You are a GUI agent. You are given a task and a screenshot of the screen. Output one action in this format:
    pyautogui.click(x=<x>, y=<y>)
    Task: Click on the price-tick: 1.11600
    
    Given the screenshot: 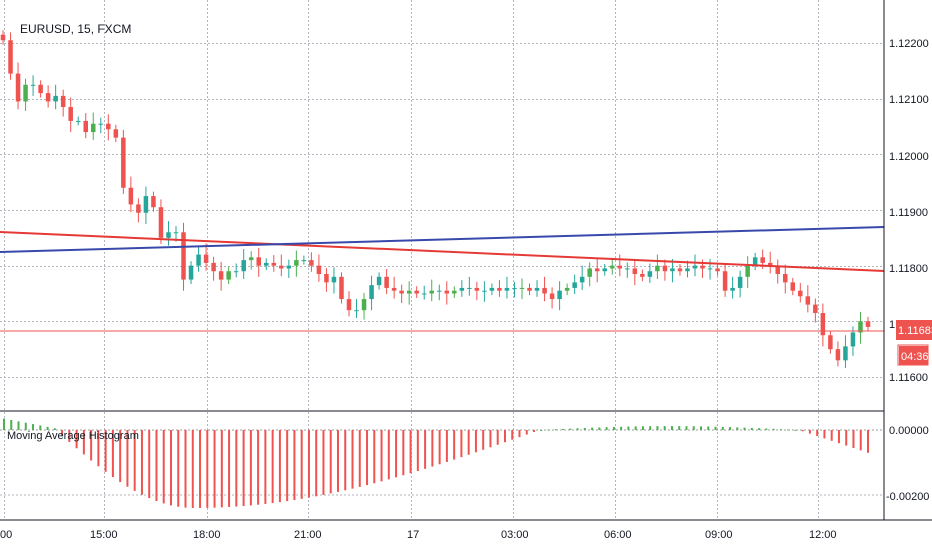 What is the action you would take?
    pyautogui.click(x=908, y=378)
    